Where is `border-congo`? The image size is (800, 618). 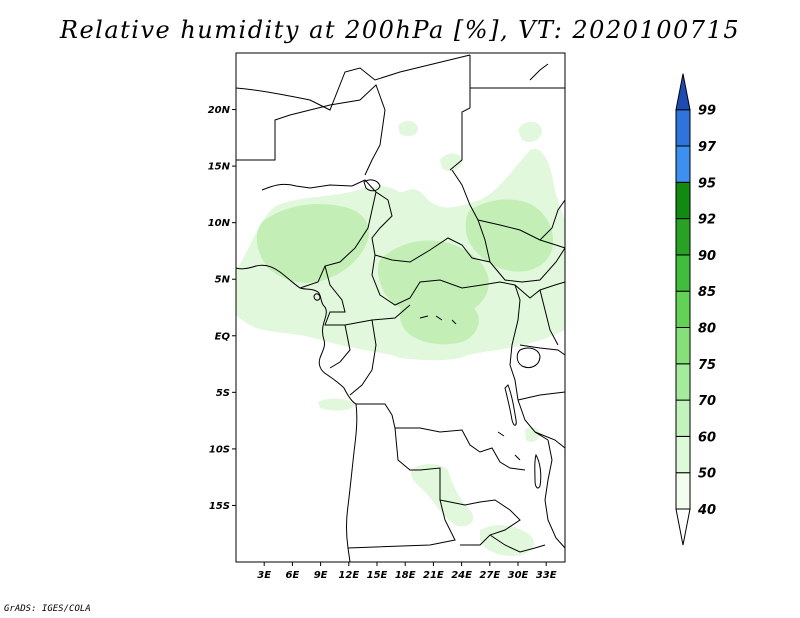
border-congo is located at coordinates (353, 357).